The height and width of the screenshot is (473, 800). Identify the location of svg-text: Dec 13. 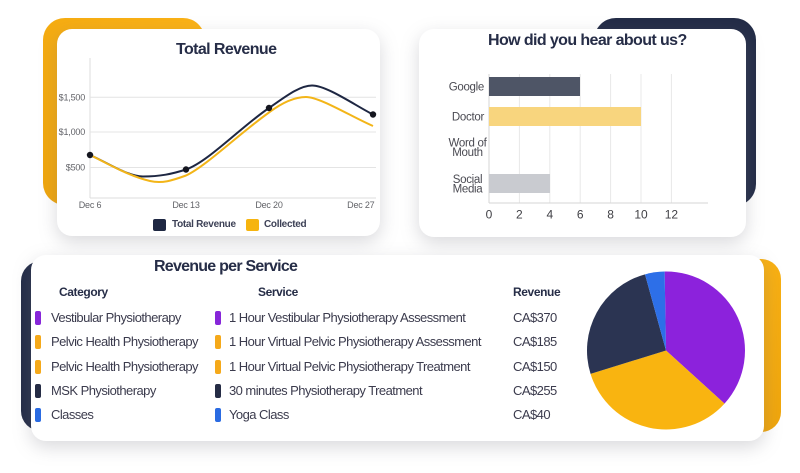
(186, 205).